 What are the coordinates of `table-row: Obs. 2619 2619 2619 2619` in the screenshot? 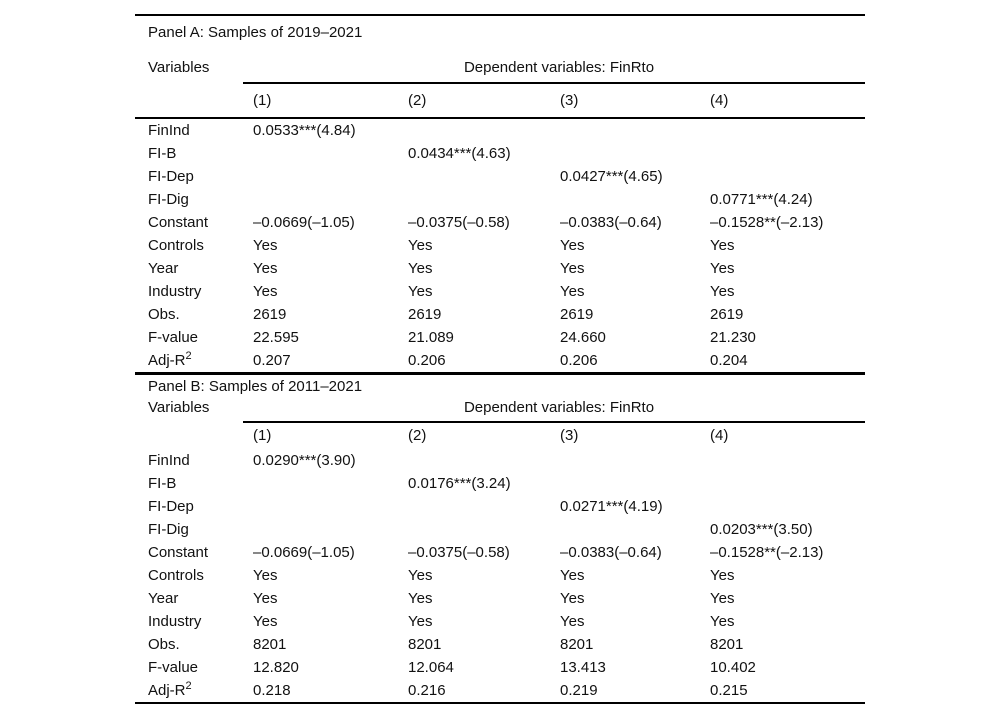 It's located at (500, 314).